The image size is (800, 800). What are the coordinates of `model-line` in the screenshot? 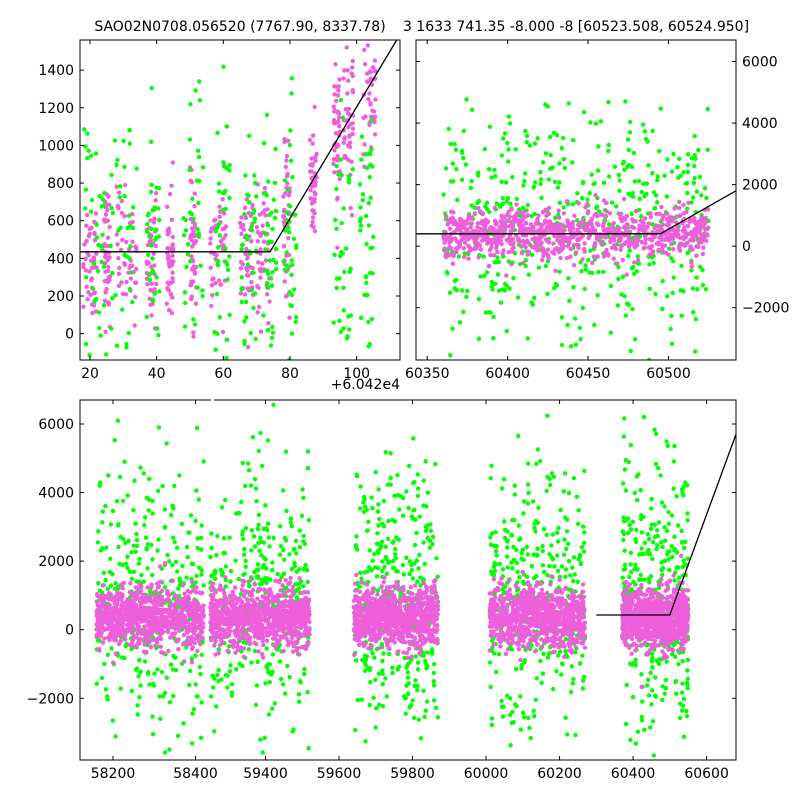 It's located at (239, 146).